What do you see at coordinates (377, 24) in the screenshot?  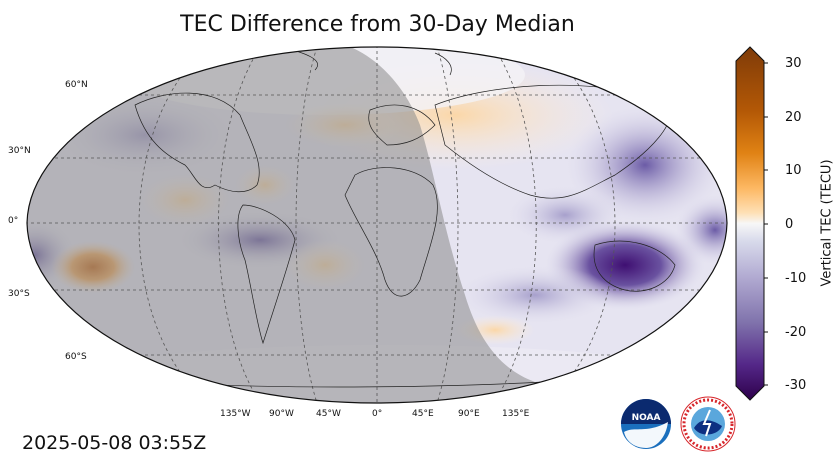 I see `map-title: TEC Difference from 30-Day Median` at bounding box center [377, 24].